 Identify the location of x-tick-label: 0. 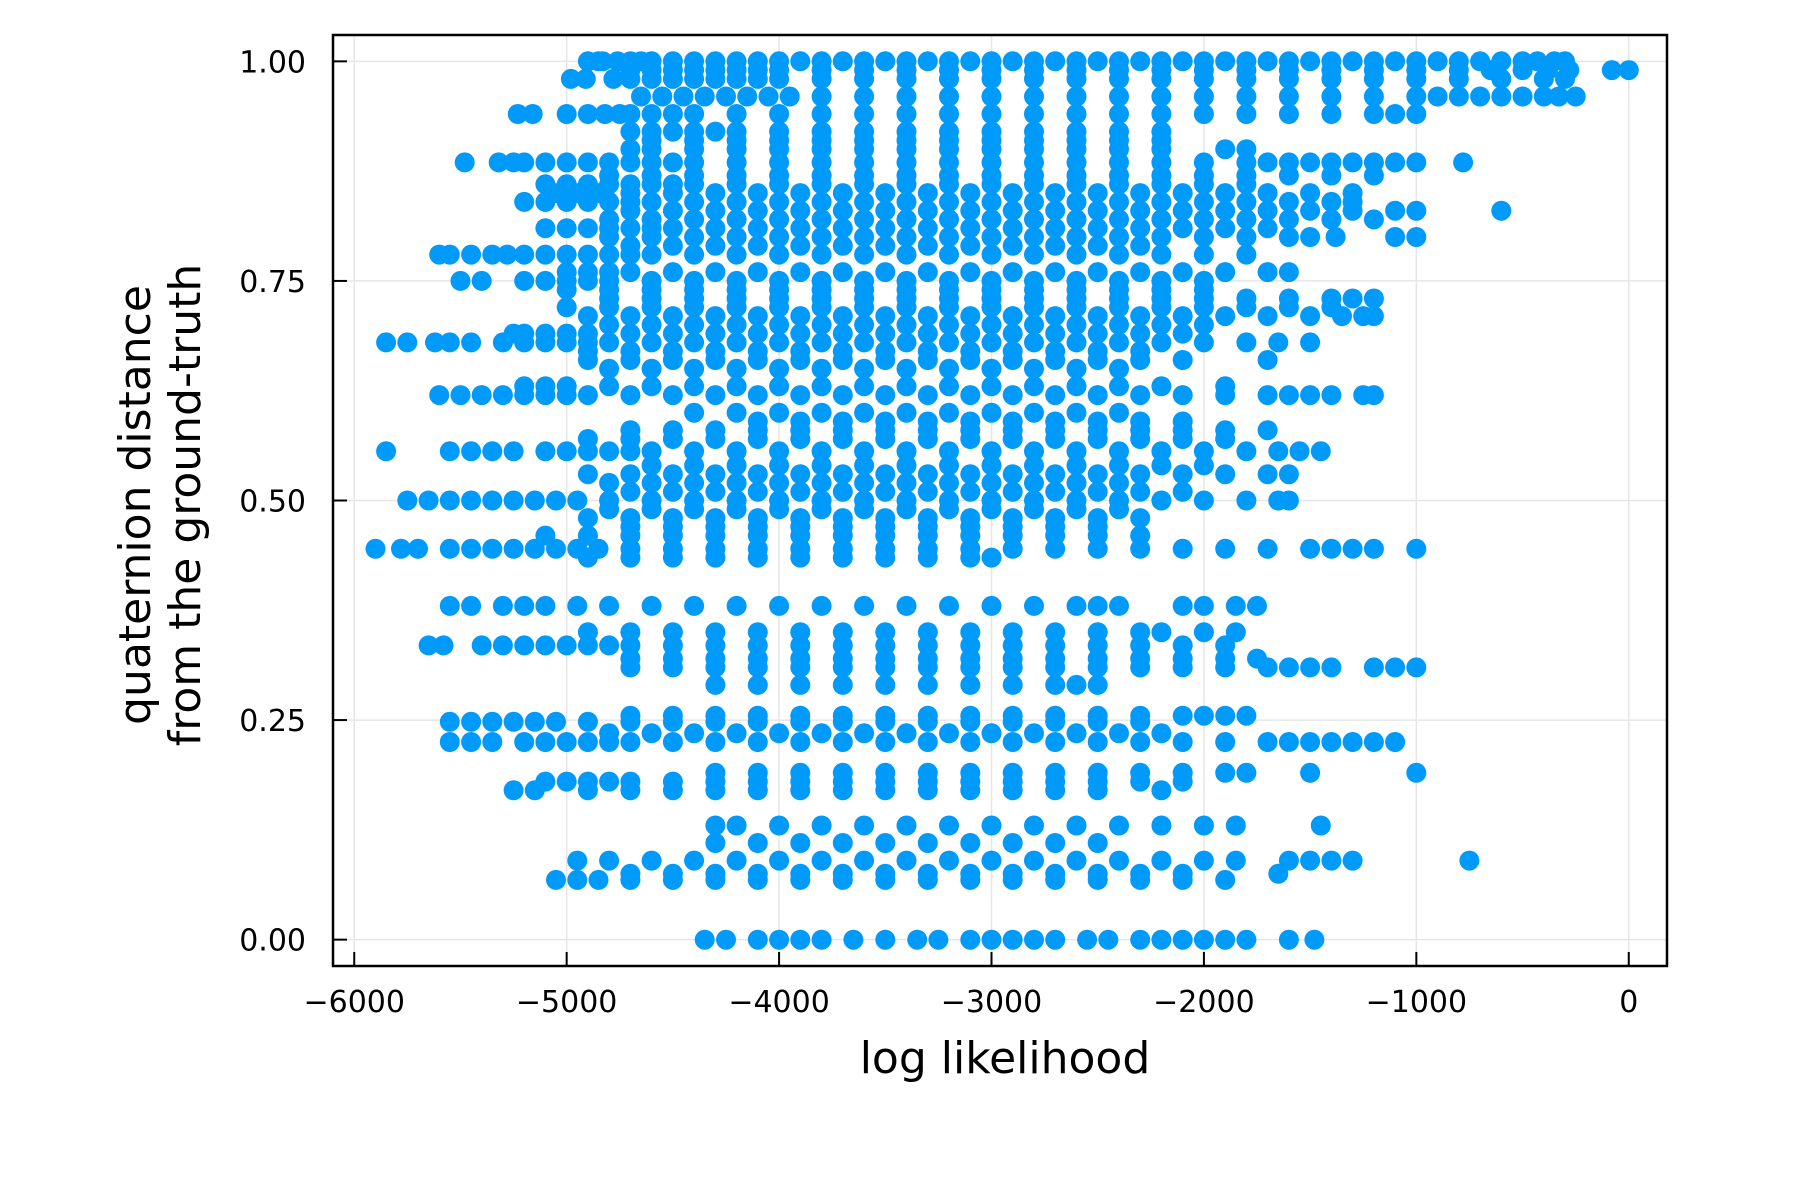
(1628, 1002).